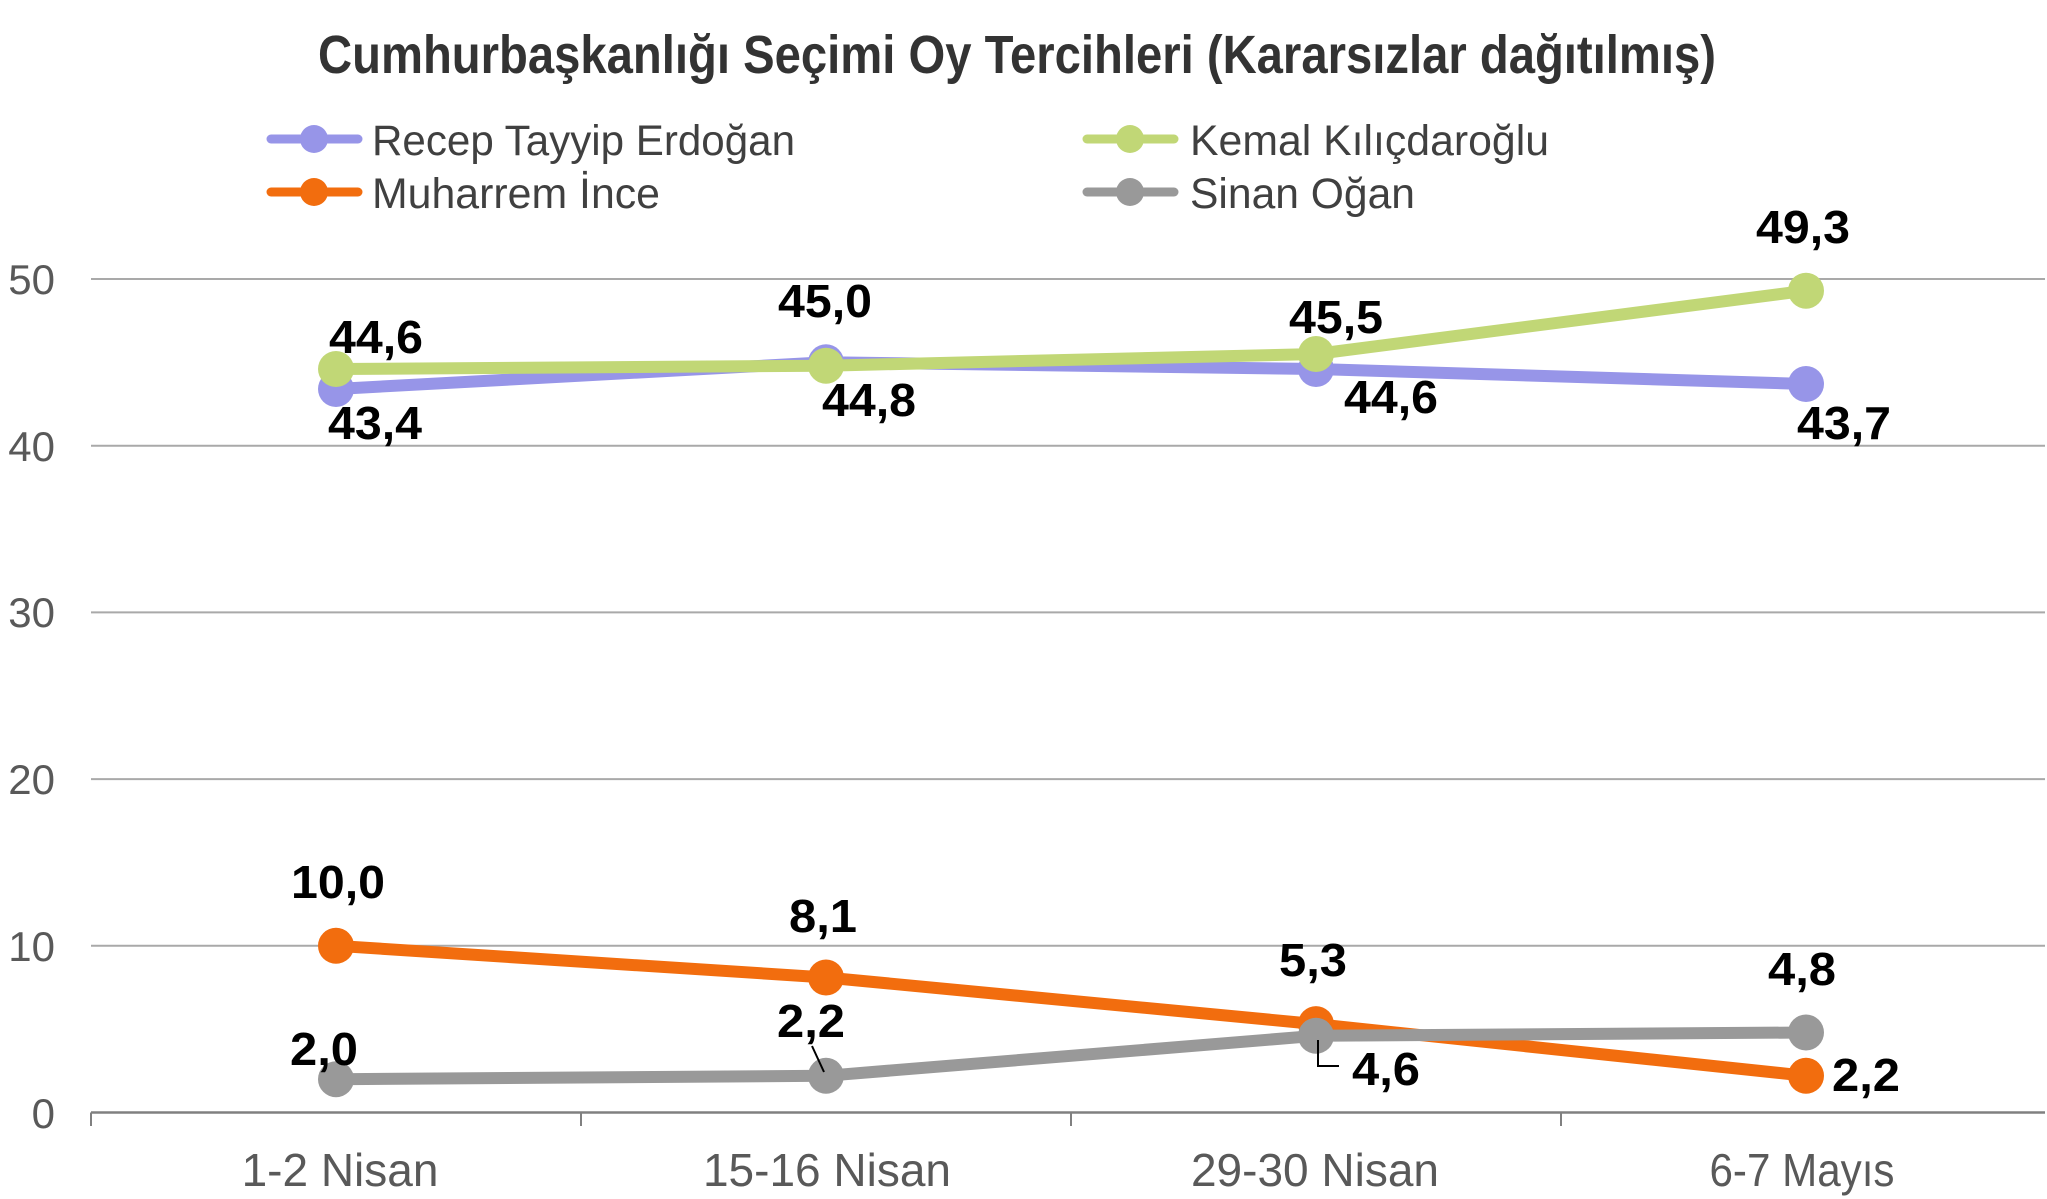 The height and width of the screenshot is (1199, 2047). I want to click on svg-text: 40, so click(31, 446).